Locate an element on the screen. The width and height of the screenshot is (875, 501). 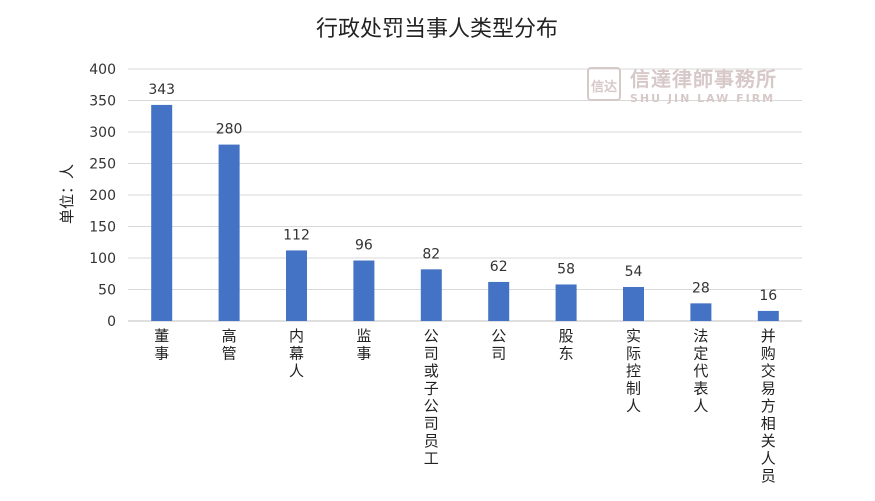
y-tick-label: 100 is located at coordinates (102, 259).